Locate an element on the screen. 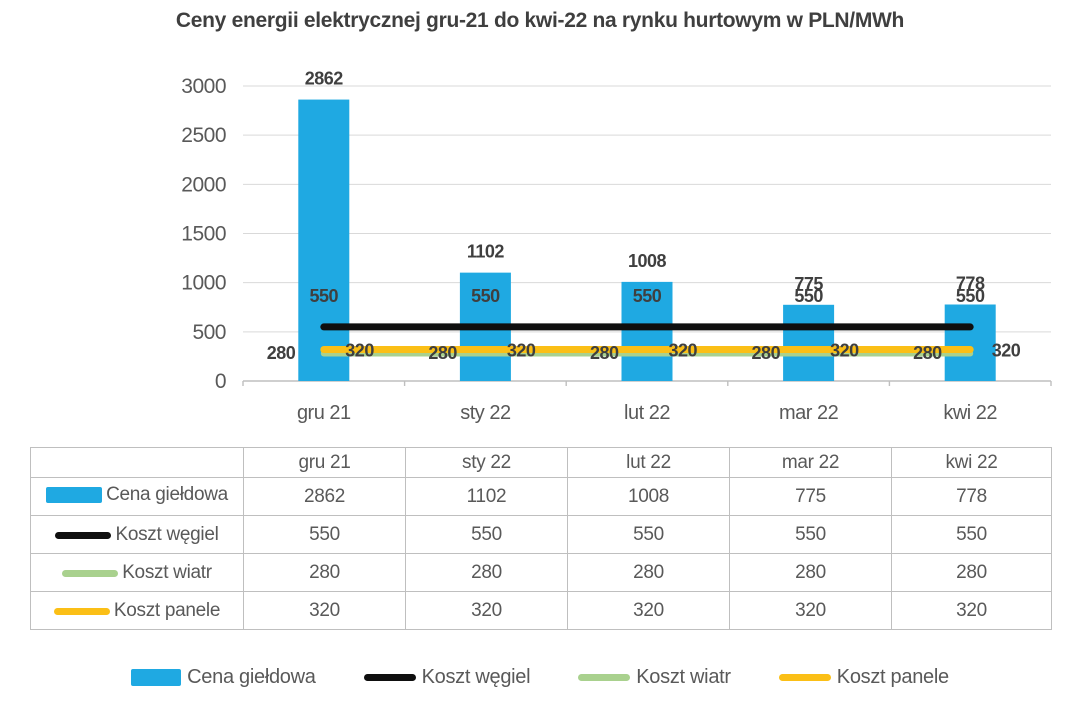 This screenshot has height=717, width=1080. bar-mar 22 is located at coordinates (809, 342).